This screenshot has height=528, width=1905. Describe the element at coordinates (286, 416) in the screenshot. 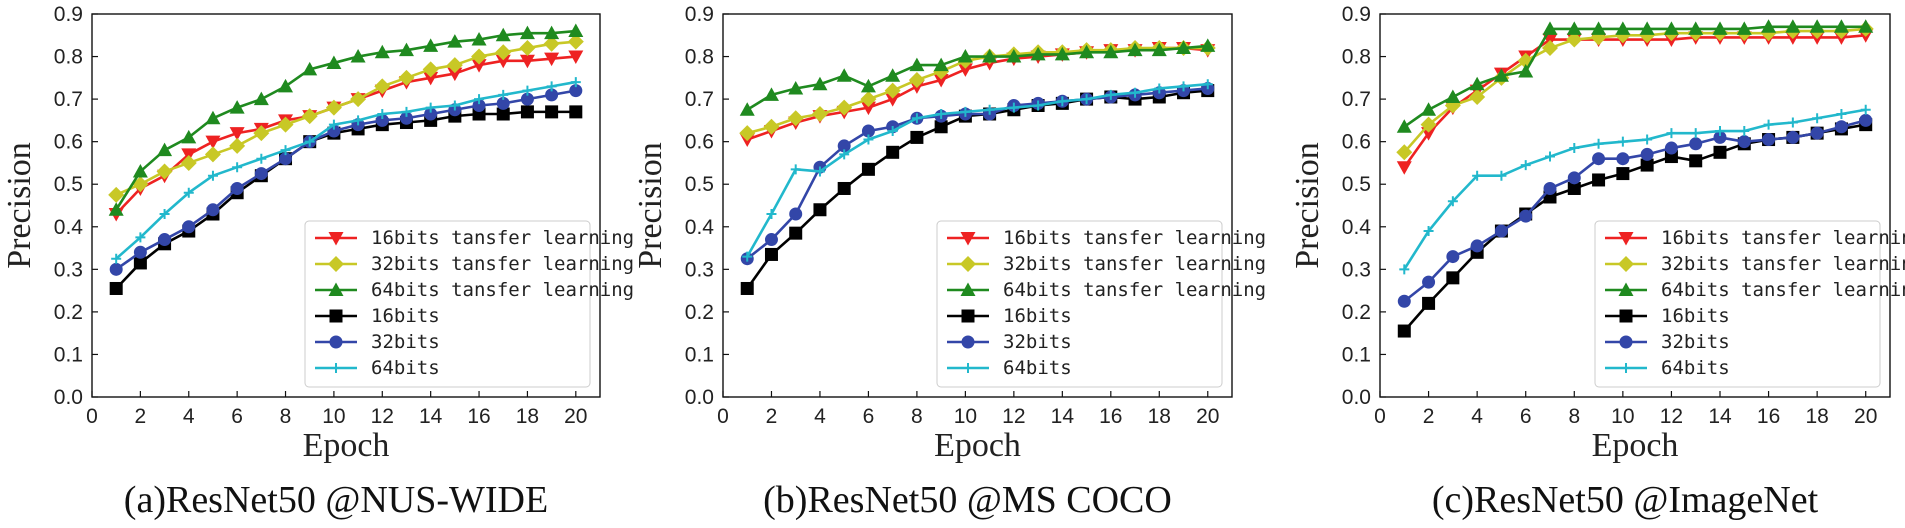

I see `x-tick-label: 8` at that location.